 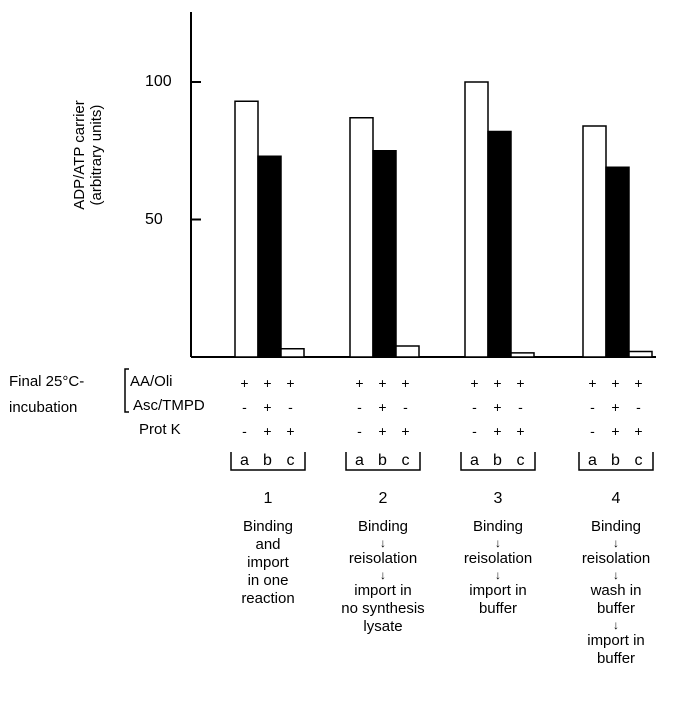 What do you see at coordinates (383, 626) in the screenshot?
I see `description-line: lysate` at bounding box center [383, 626].